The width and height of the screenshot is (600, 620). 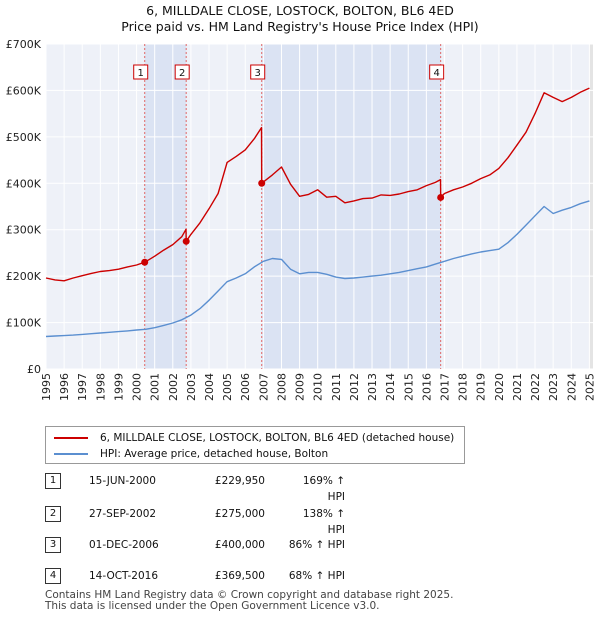 I want to click on sale-row: 2 27-SEP-2002 £275,000 138% ↑ HPI, so click(x=255, y=521).